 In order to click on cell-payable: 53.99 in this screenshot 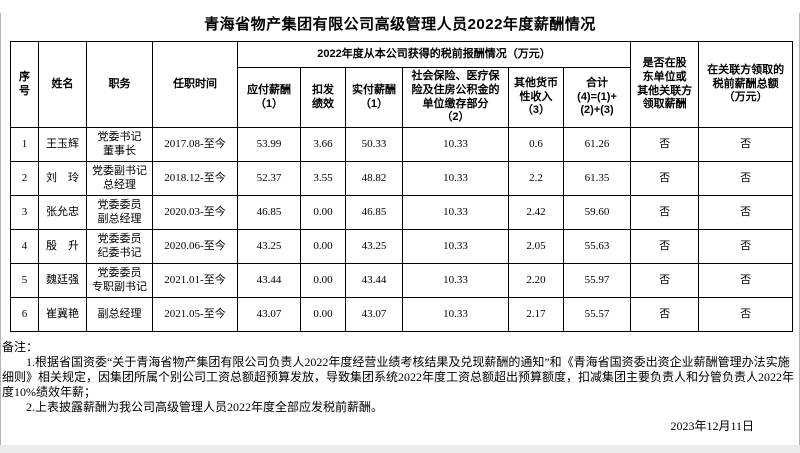, I will do `click(269, 144)`.